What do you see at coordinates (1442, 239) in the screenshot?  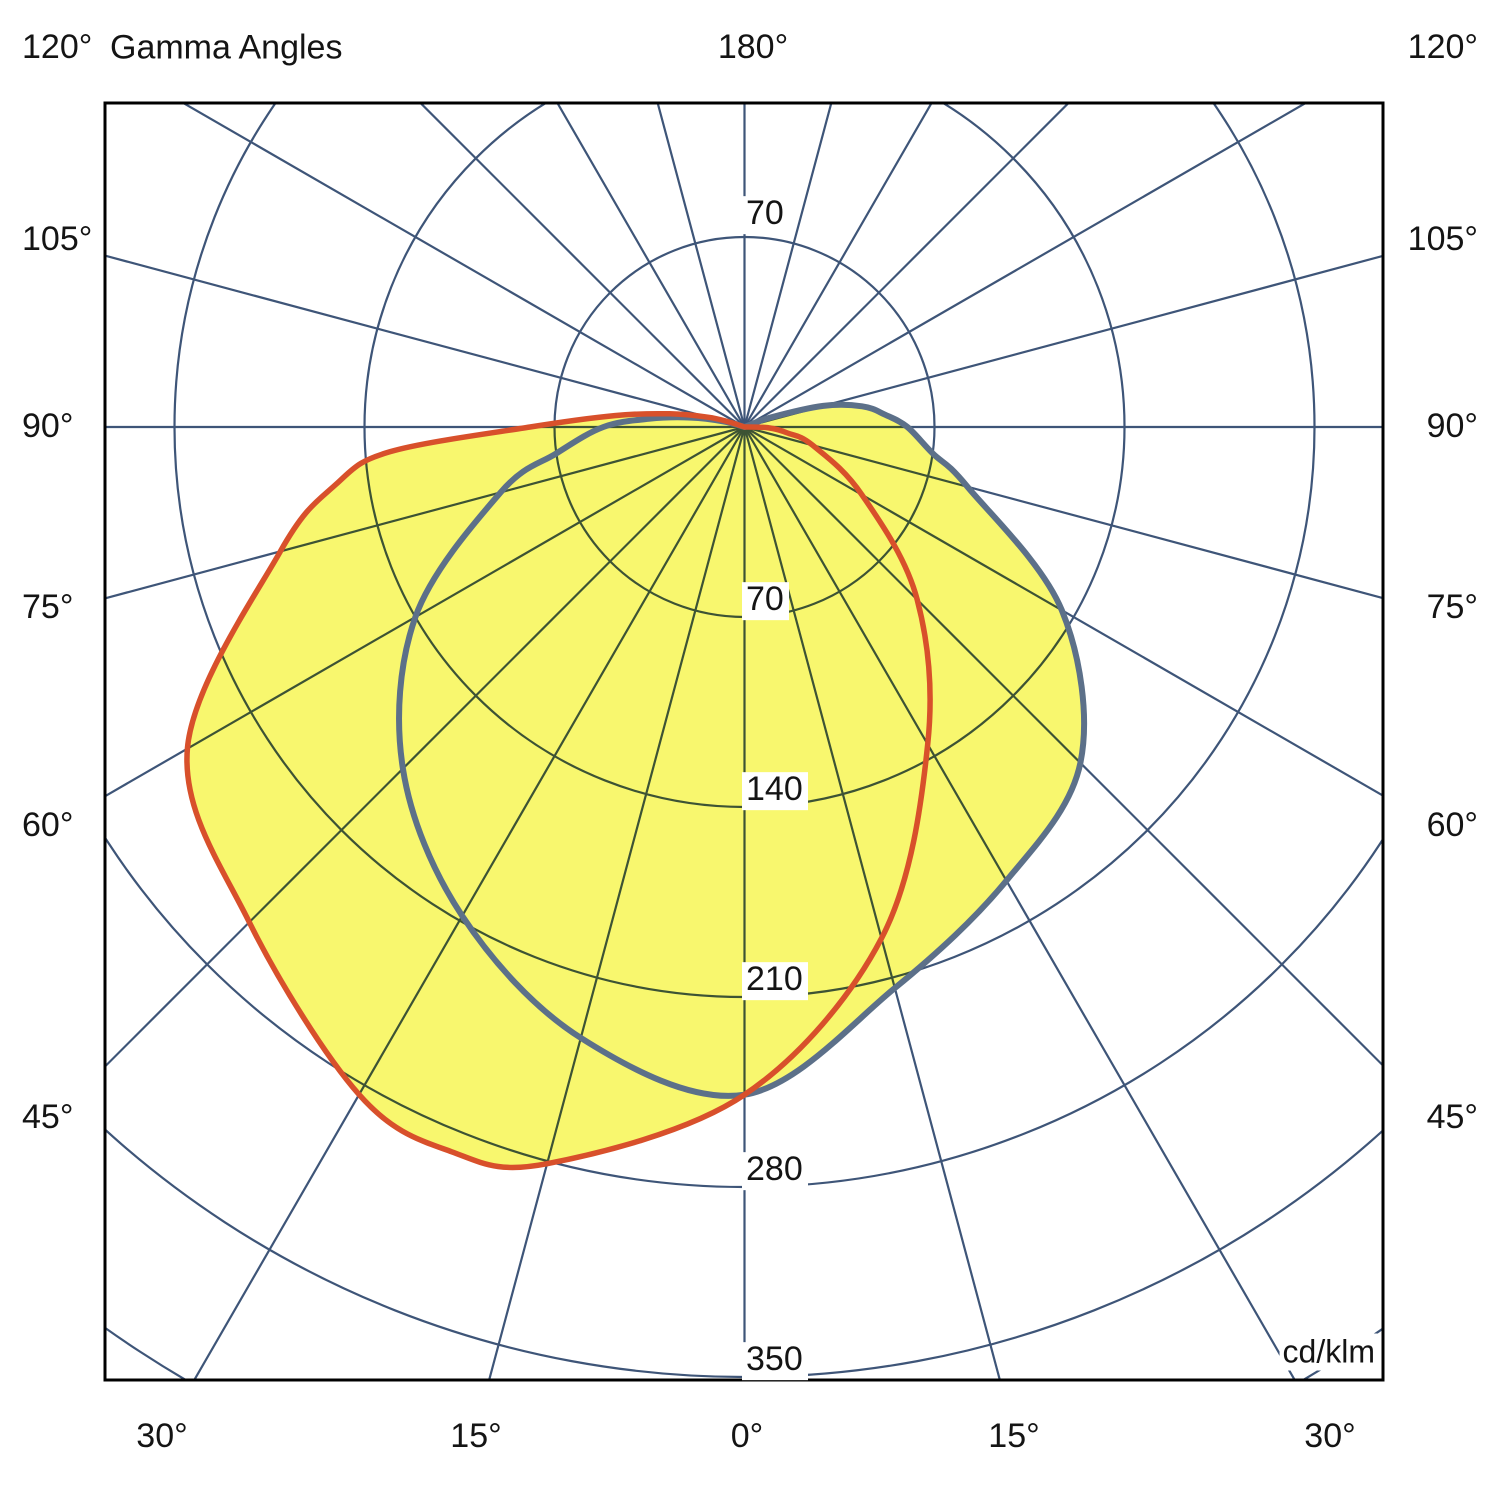 I see `gamma-label-right-0: 105°` at bounding box center [1442, 239].